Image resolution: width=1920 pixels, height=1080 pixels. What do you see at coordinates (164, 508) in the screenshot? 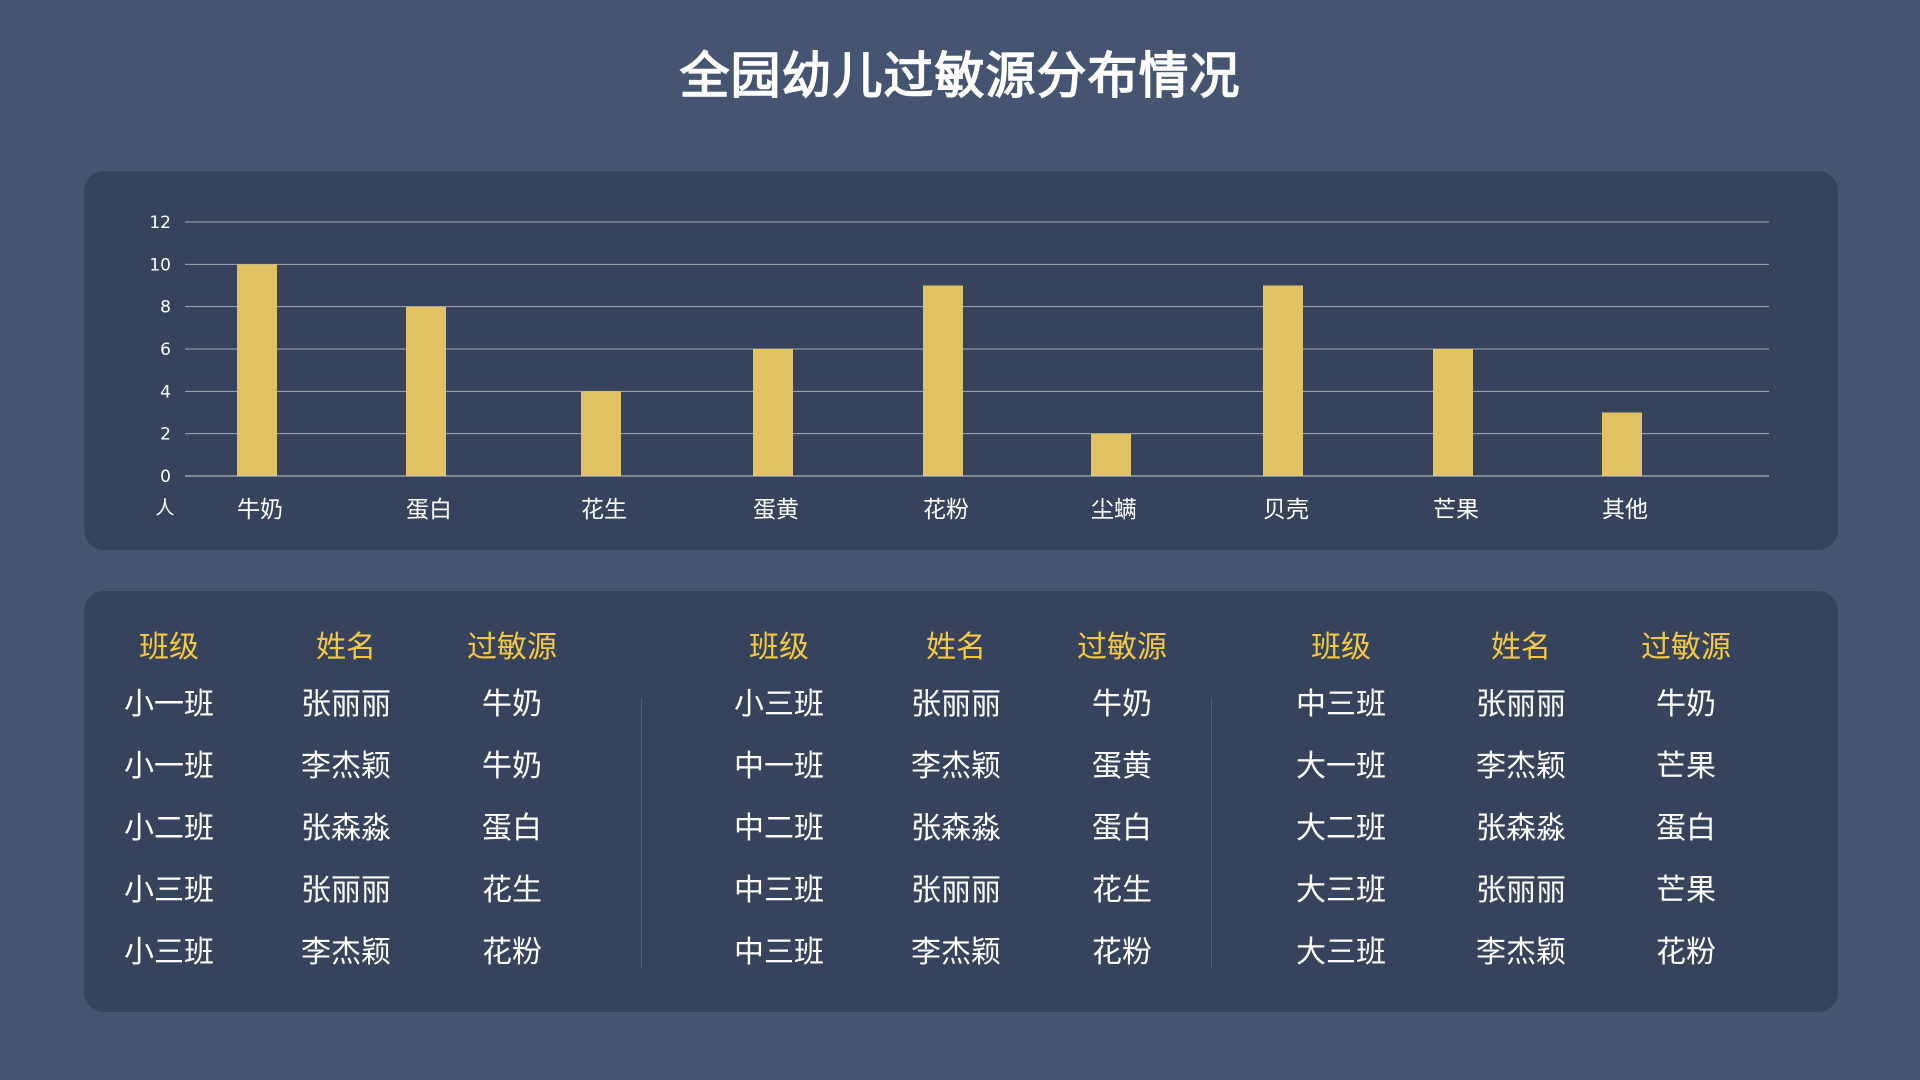
I see `y-axis-unit-label: 人` at bounding box center [164, 508].